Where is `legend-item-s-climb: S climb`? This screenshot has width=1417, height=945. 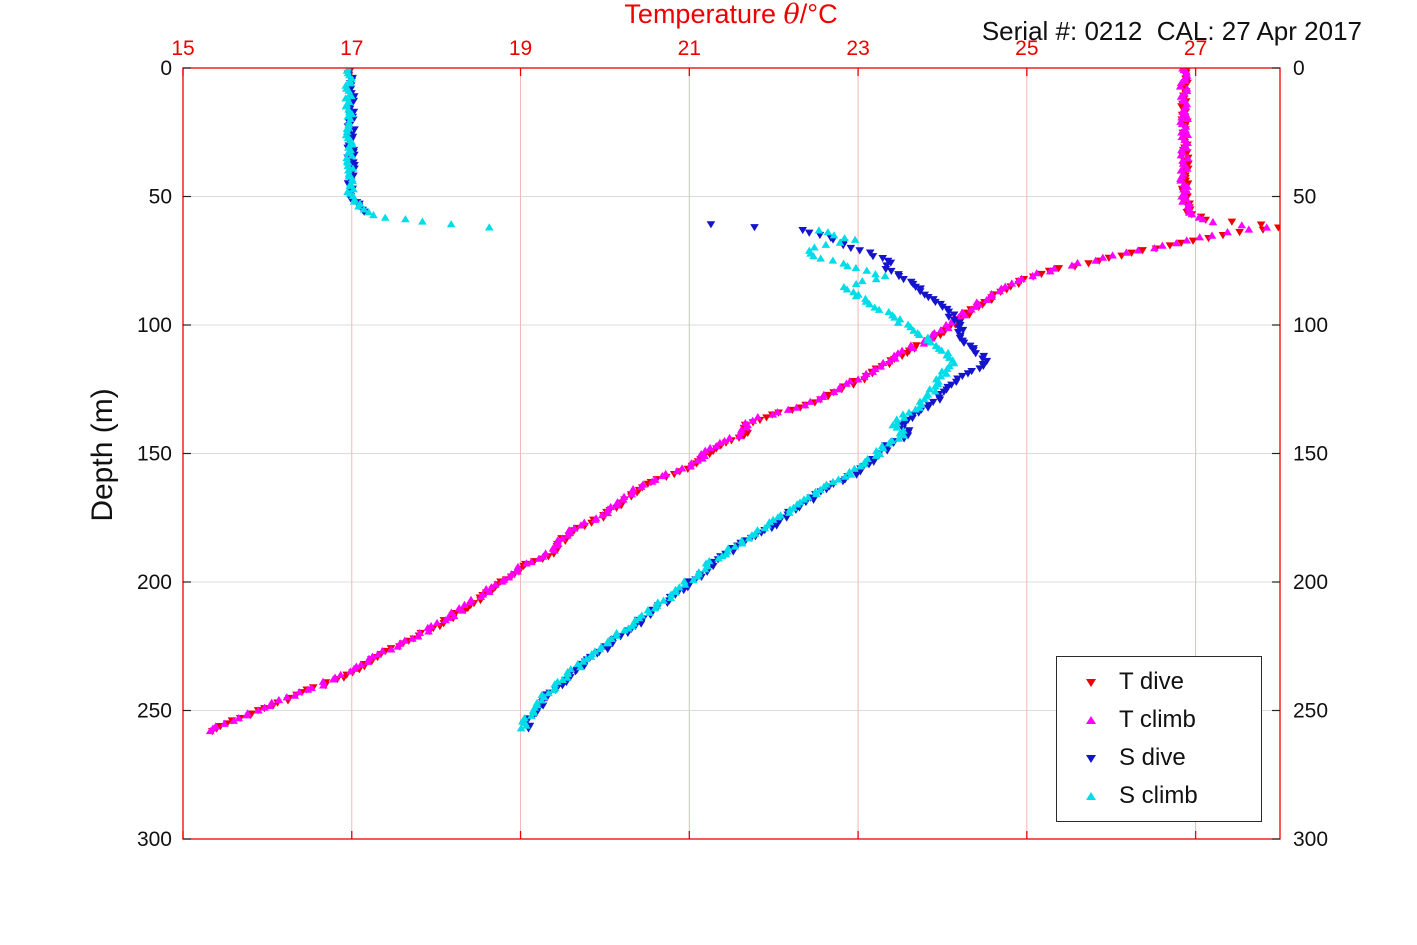 legend-item-s-climb: S climb is located at coordinates (1159, 796).